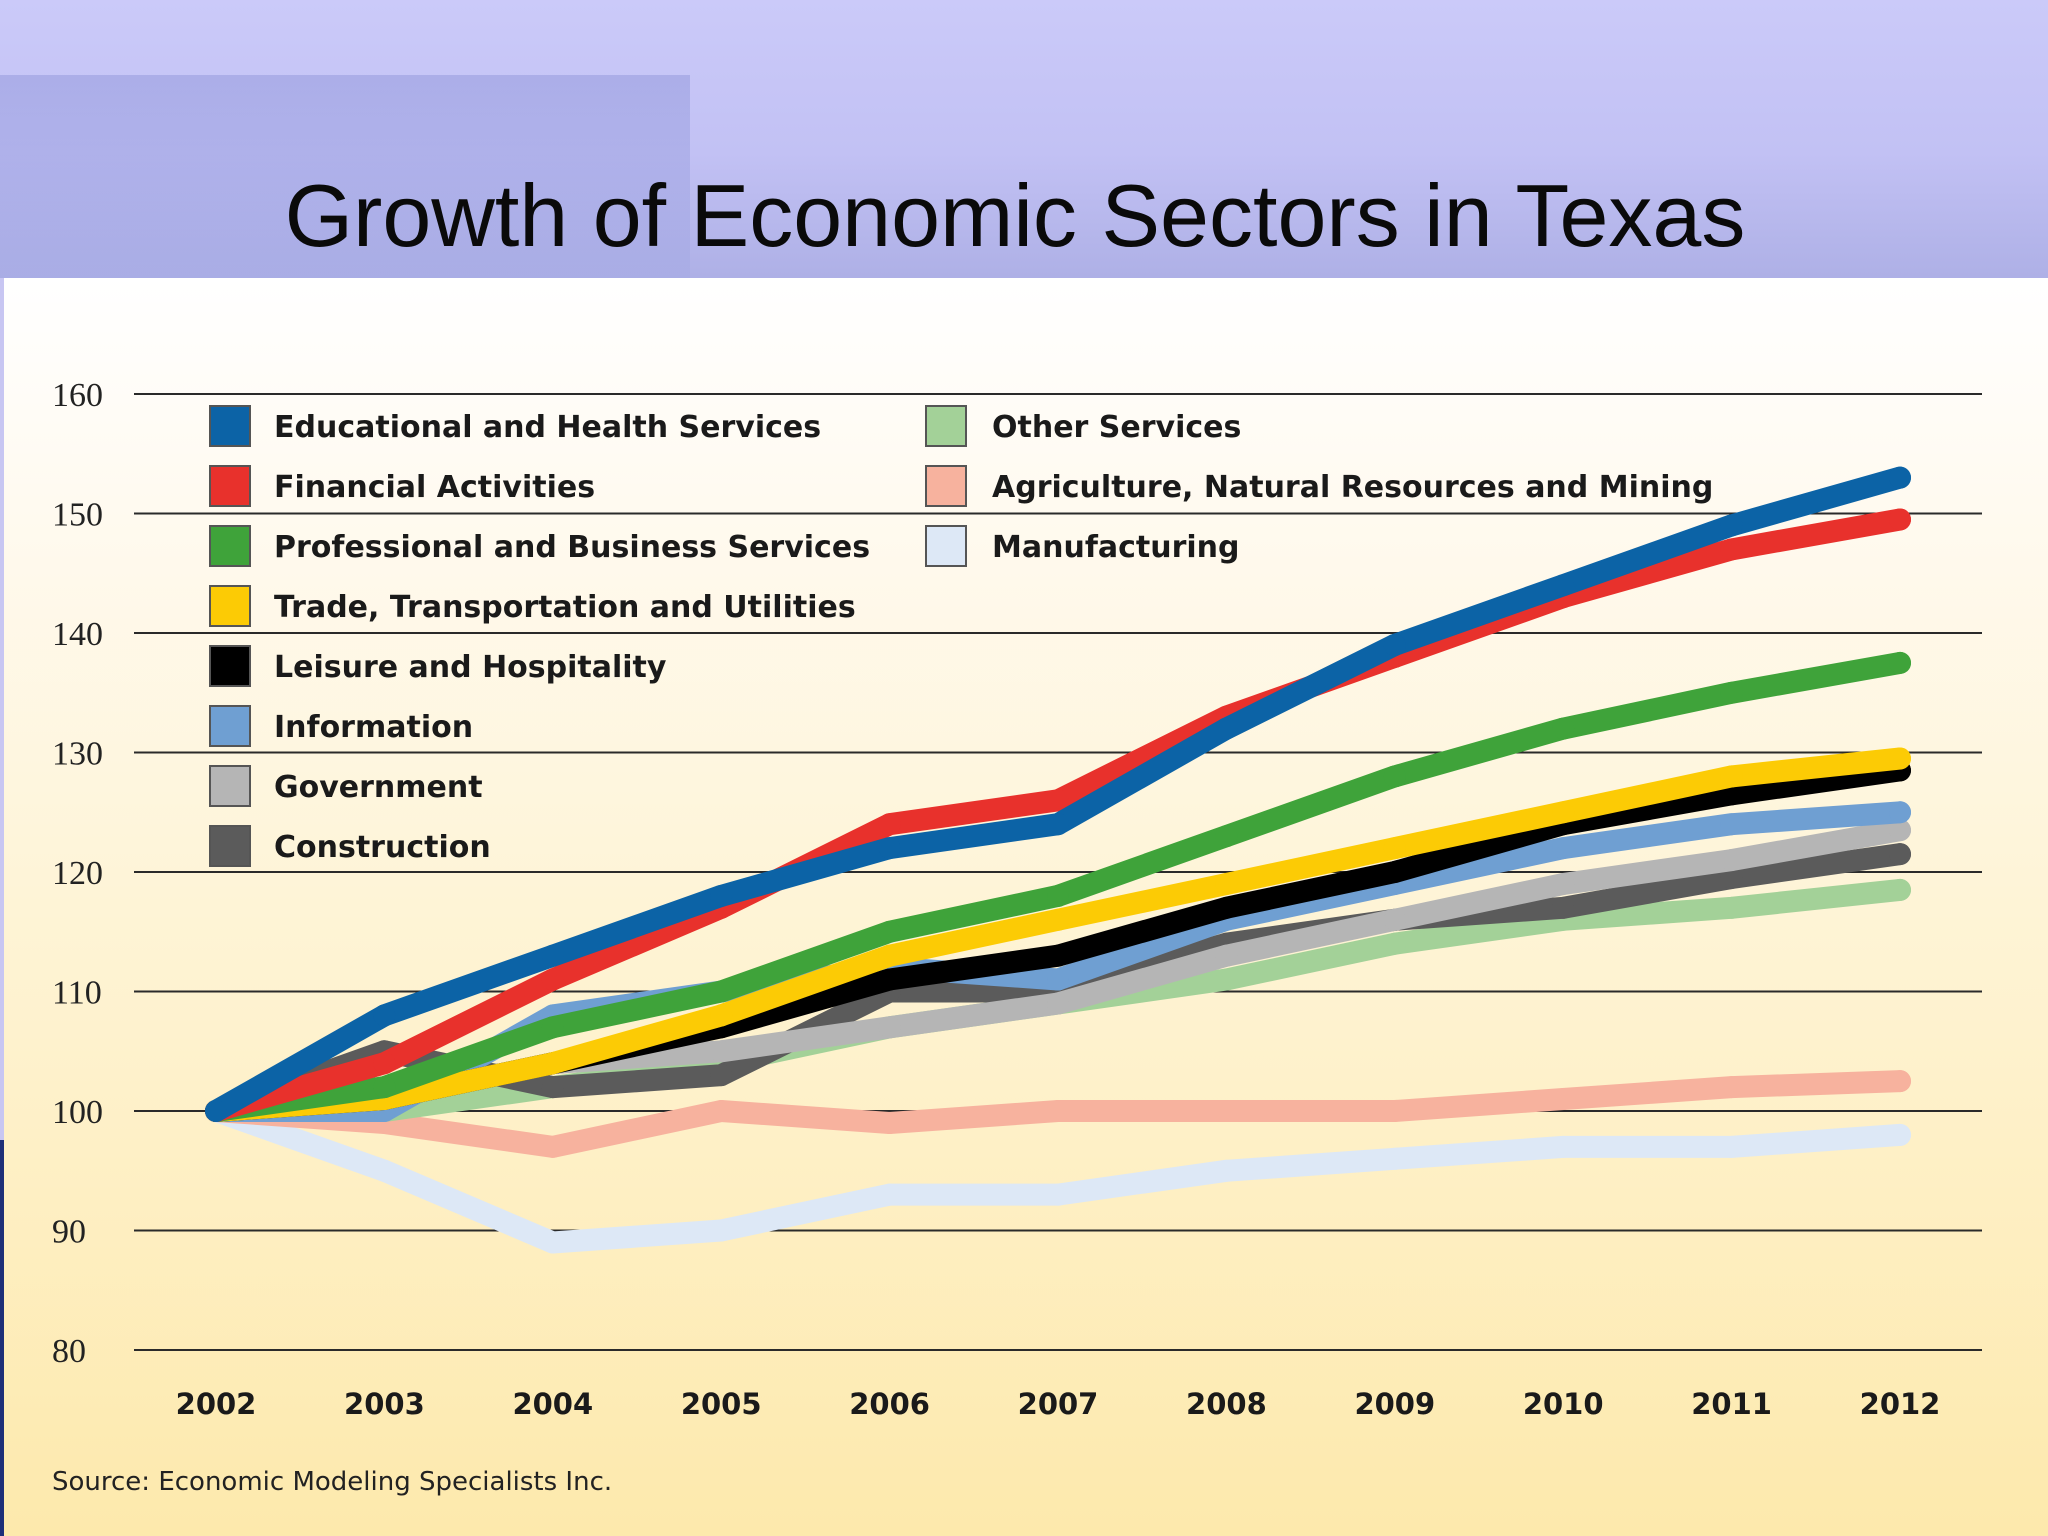 The height and width of the screenshot is (1536, 2048). I want to click on legend-swatch-leisure-and-hospitality, so click(230, 666).